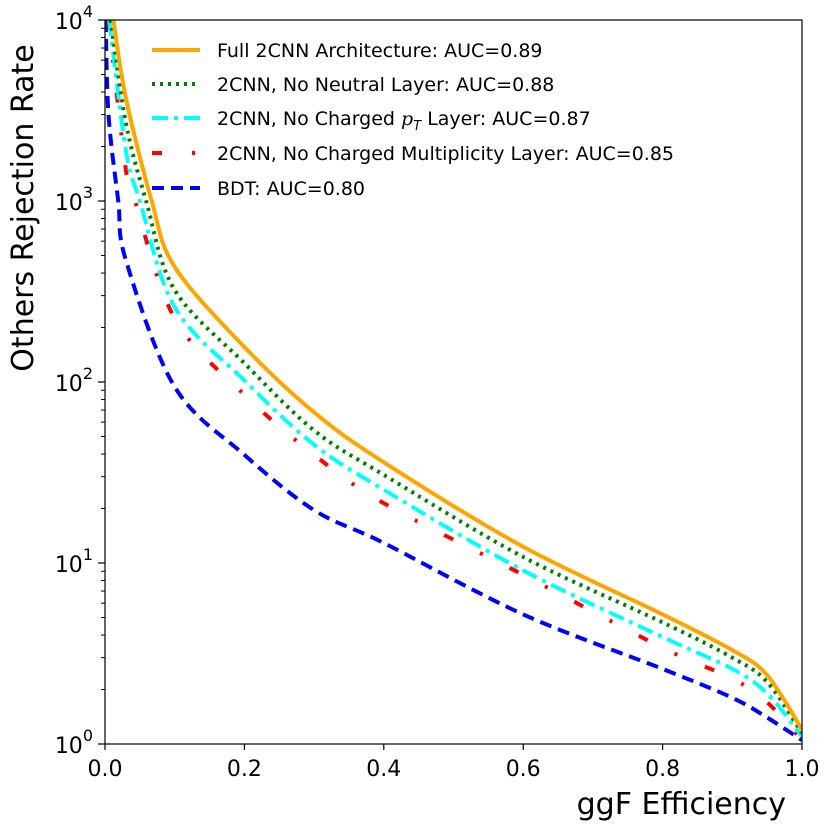 The height and width of the screenshot is (829, 830). Describe the element at coordinates (662, 769) in the screenshot. I see `x-tick-label: 0.8` at that location.